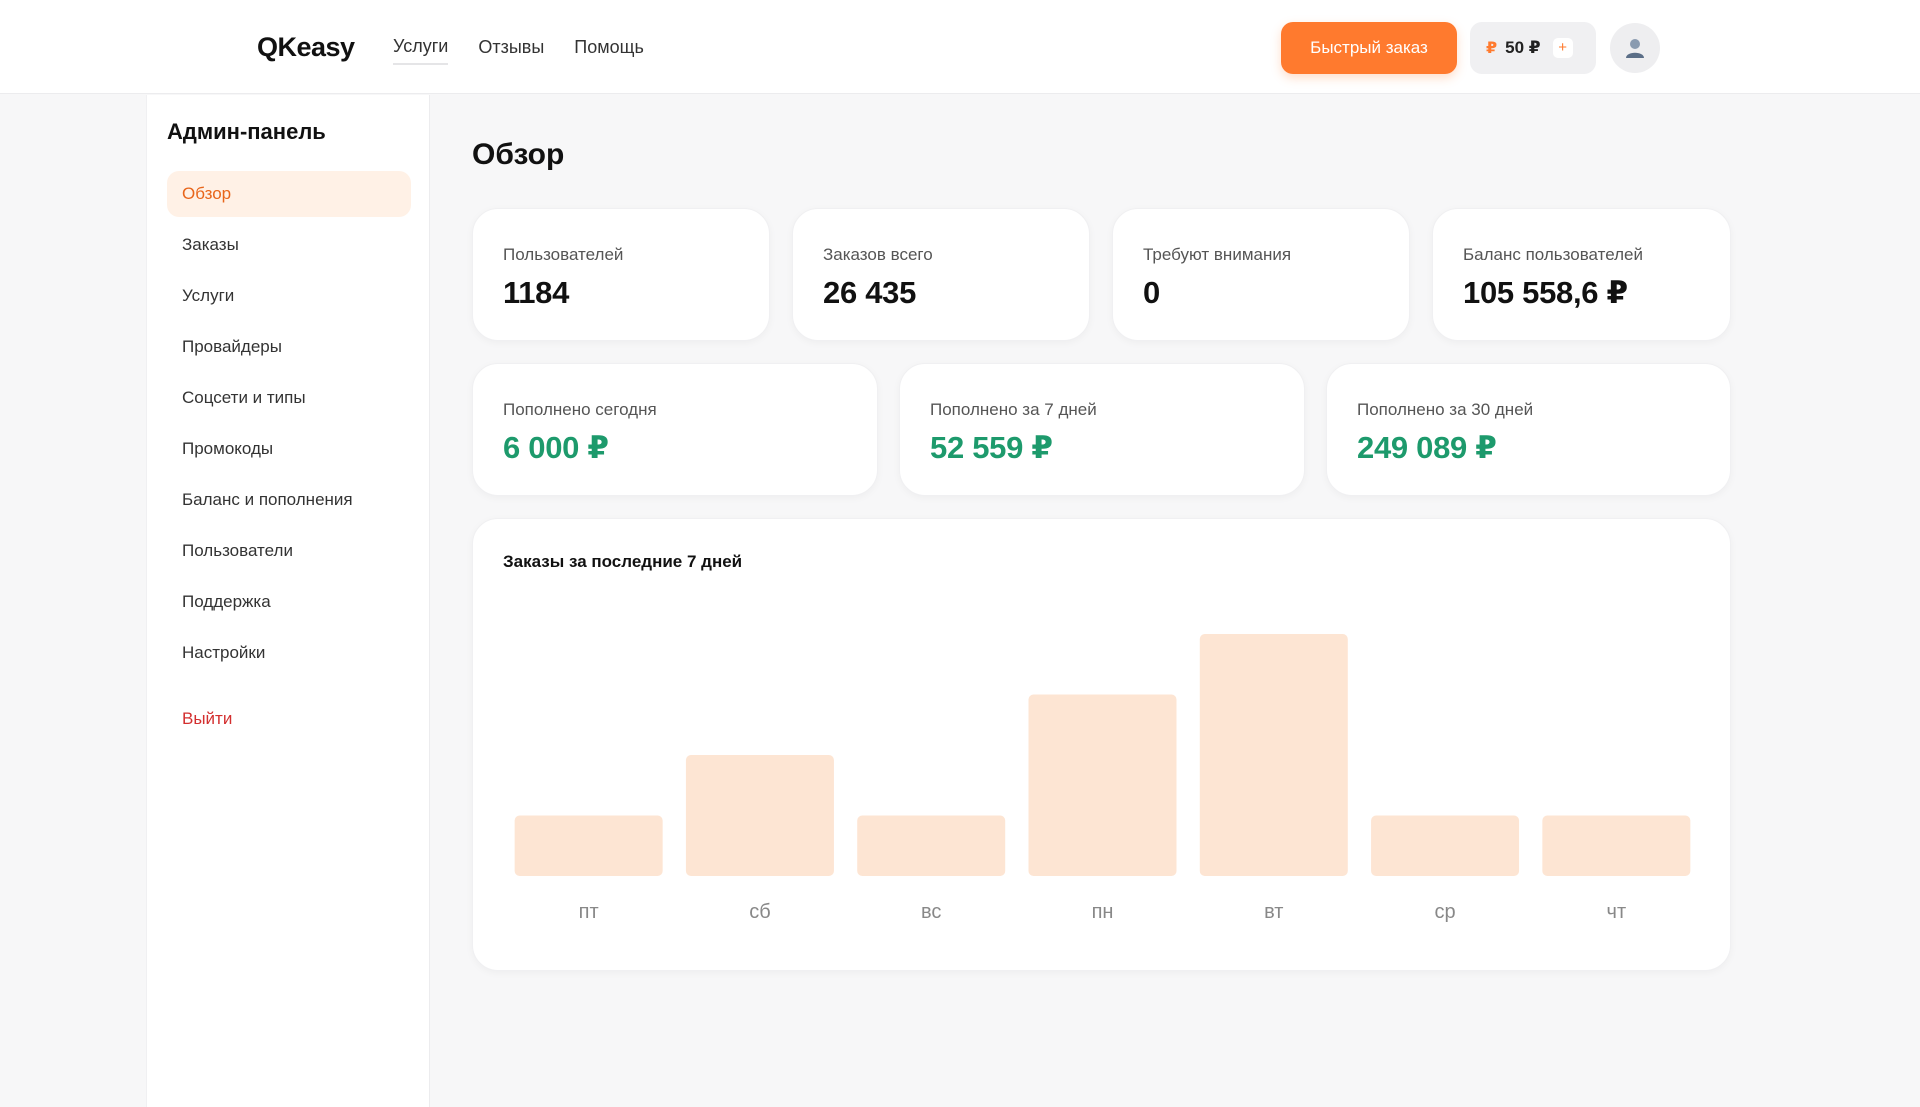 Image resolution: width=1920 pixels, height=1107 pixels. What do you see at coordinates (556, 447) in the screenshot?
I see `stat-value: 6 000 ₽` at bounding box center [556, 447].